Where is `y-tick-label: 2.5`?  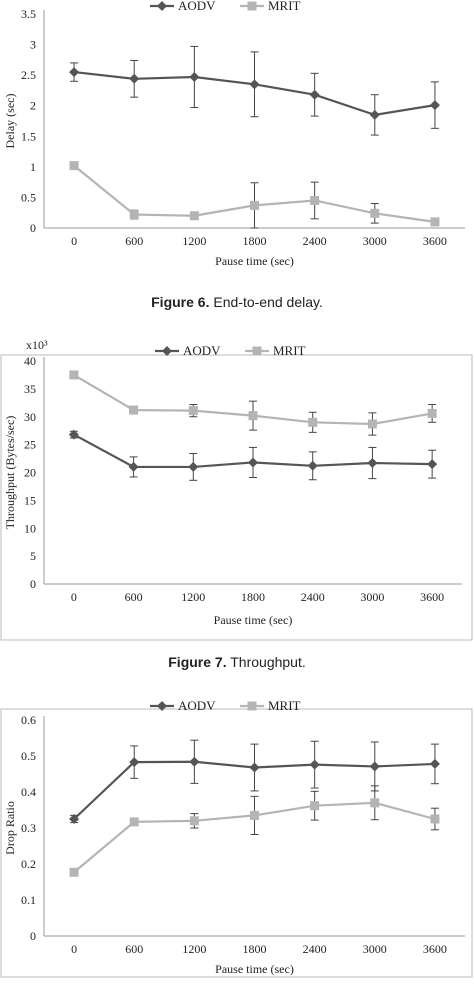
y-tick-label: 2.5 is located at coordinates (28, 75).